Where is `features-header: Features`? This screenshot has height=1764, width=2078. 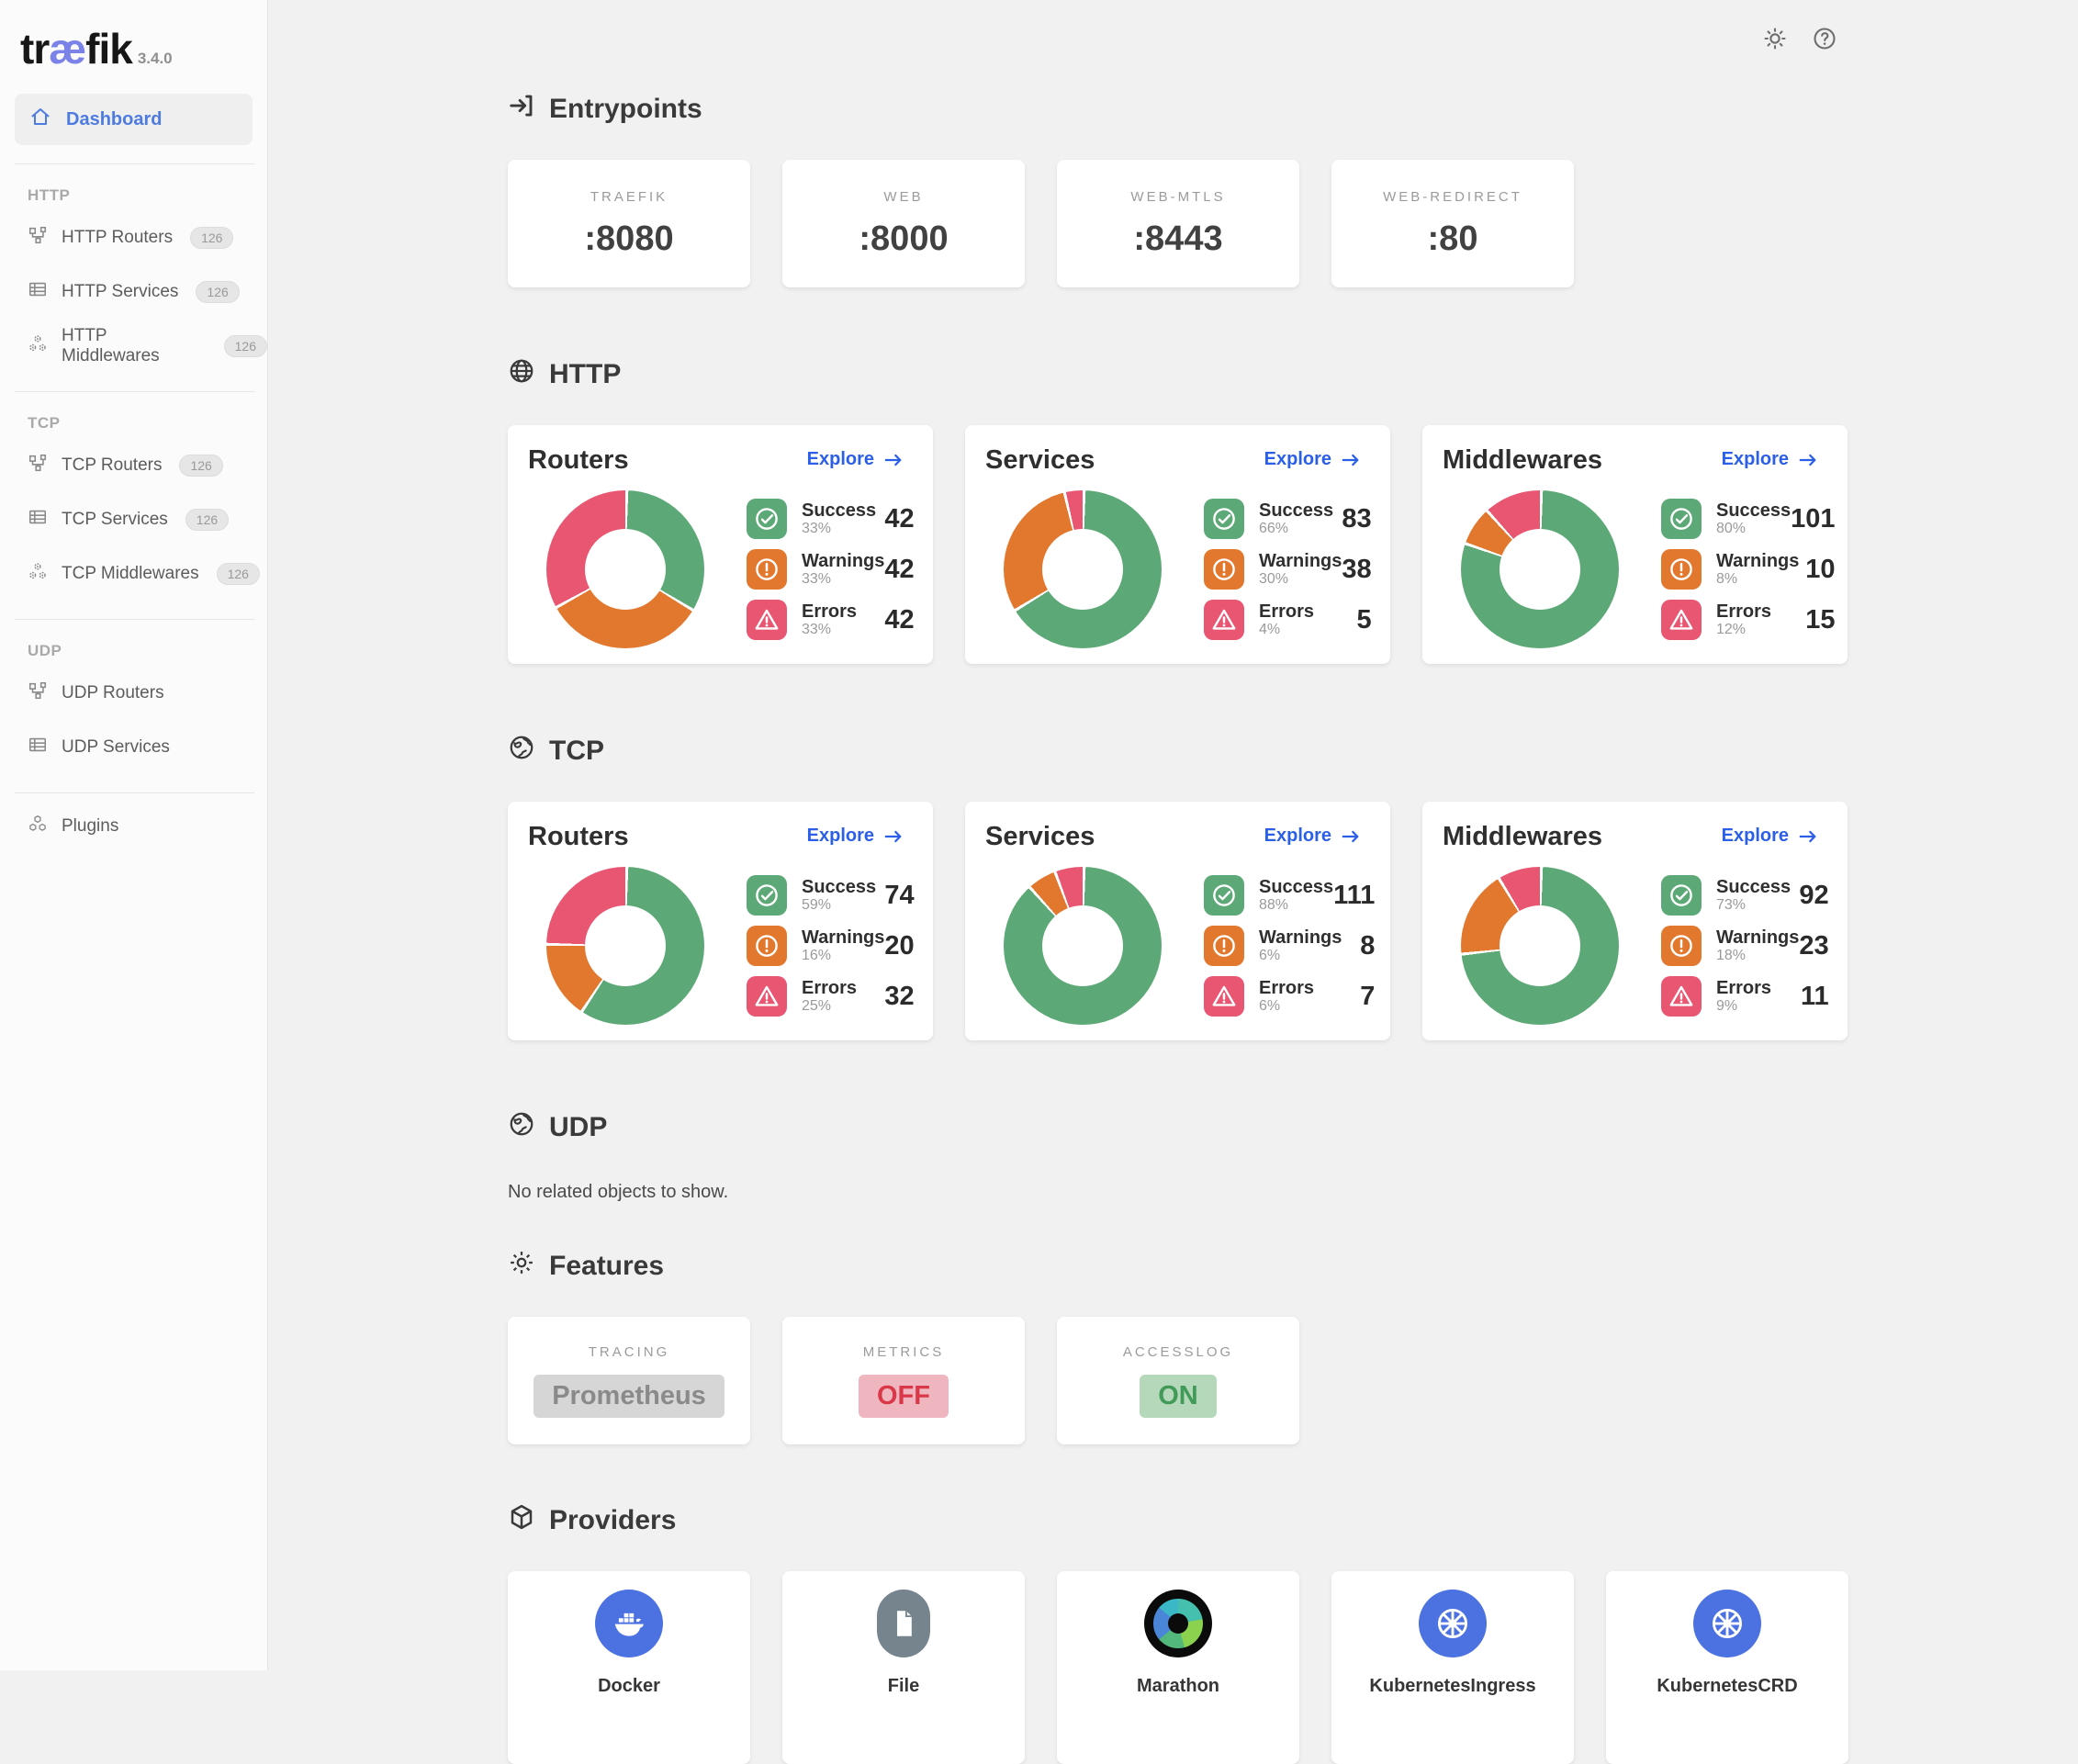
features-header: Features is located at coordinates (1178, 1266).